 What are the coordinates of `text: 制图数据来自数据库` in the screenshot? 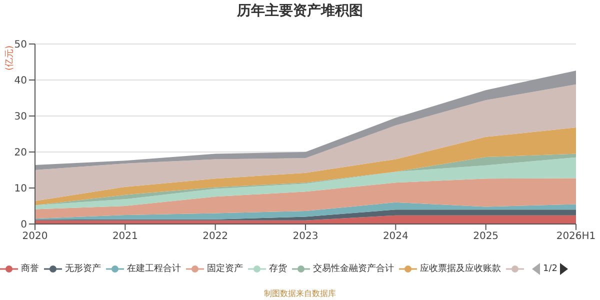 It's located at (300, 293).